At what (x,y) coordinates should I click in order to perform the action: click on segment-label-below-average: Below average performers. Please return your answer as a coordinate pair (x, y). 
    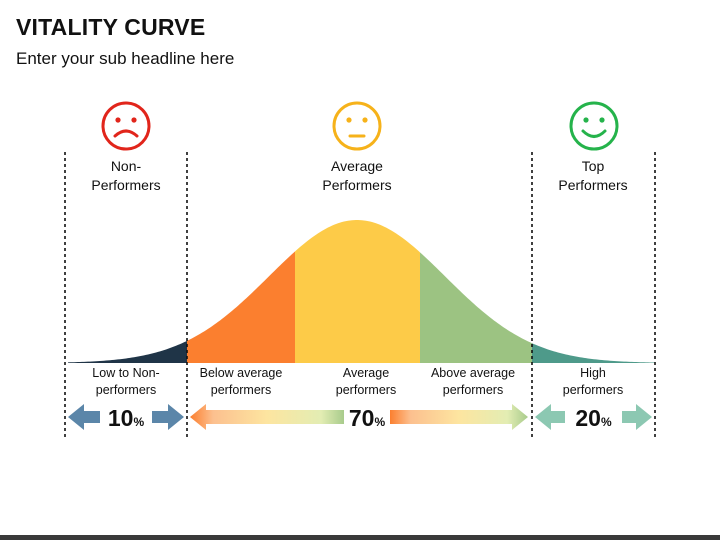
    Looking at the image, I should click on (241, 381).